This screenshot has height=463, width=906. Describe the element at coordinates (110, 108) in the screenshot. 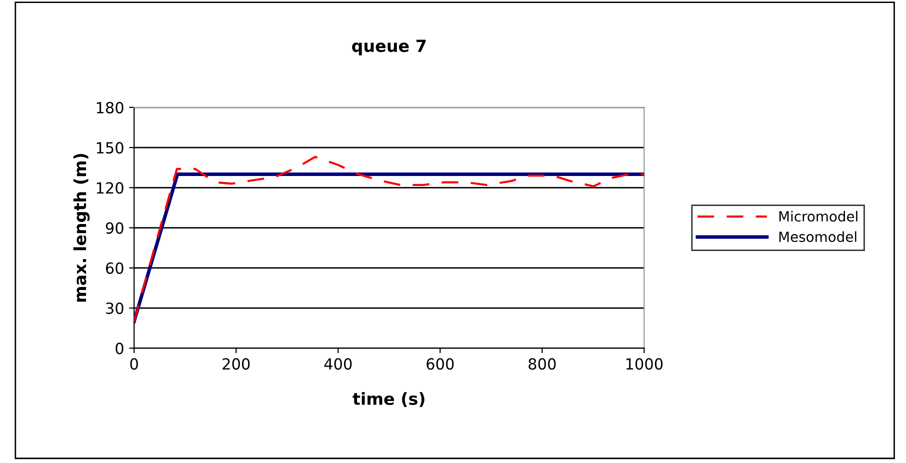

I see `y-tick-label: 180` at that location.